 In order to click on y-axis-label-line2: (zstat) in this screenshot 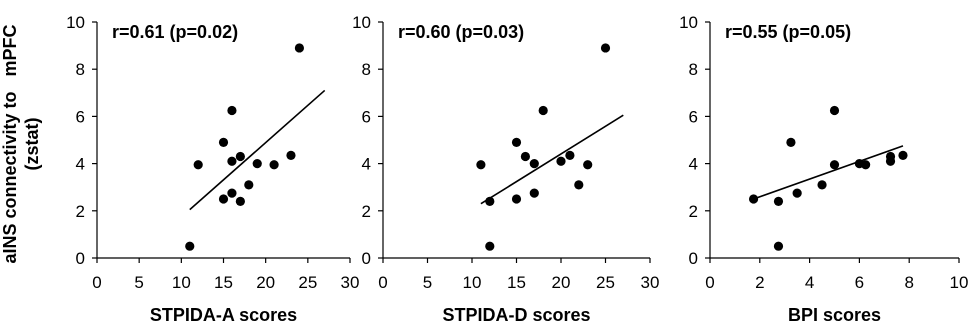, I will do `click(32, 143)`.